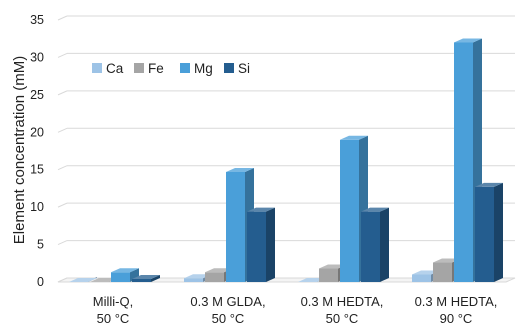 Image resolution: width=530 pixels, height=332 pixels. I want to click on y-axis-ticks: 0 5 10 15 20 25 30 35, so click(37, 151).